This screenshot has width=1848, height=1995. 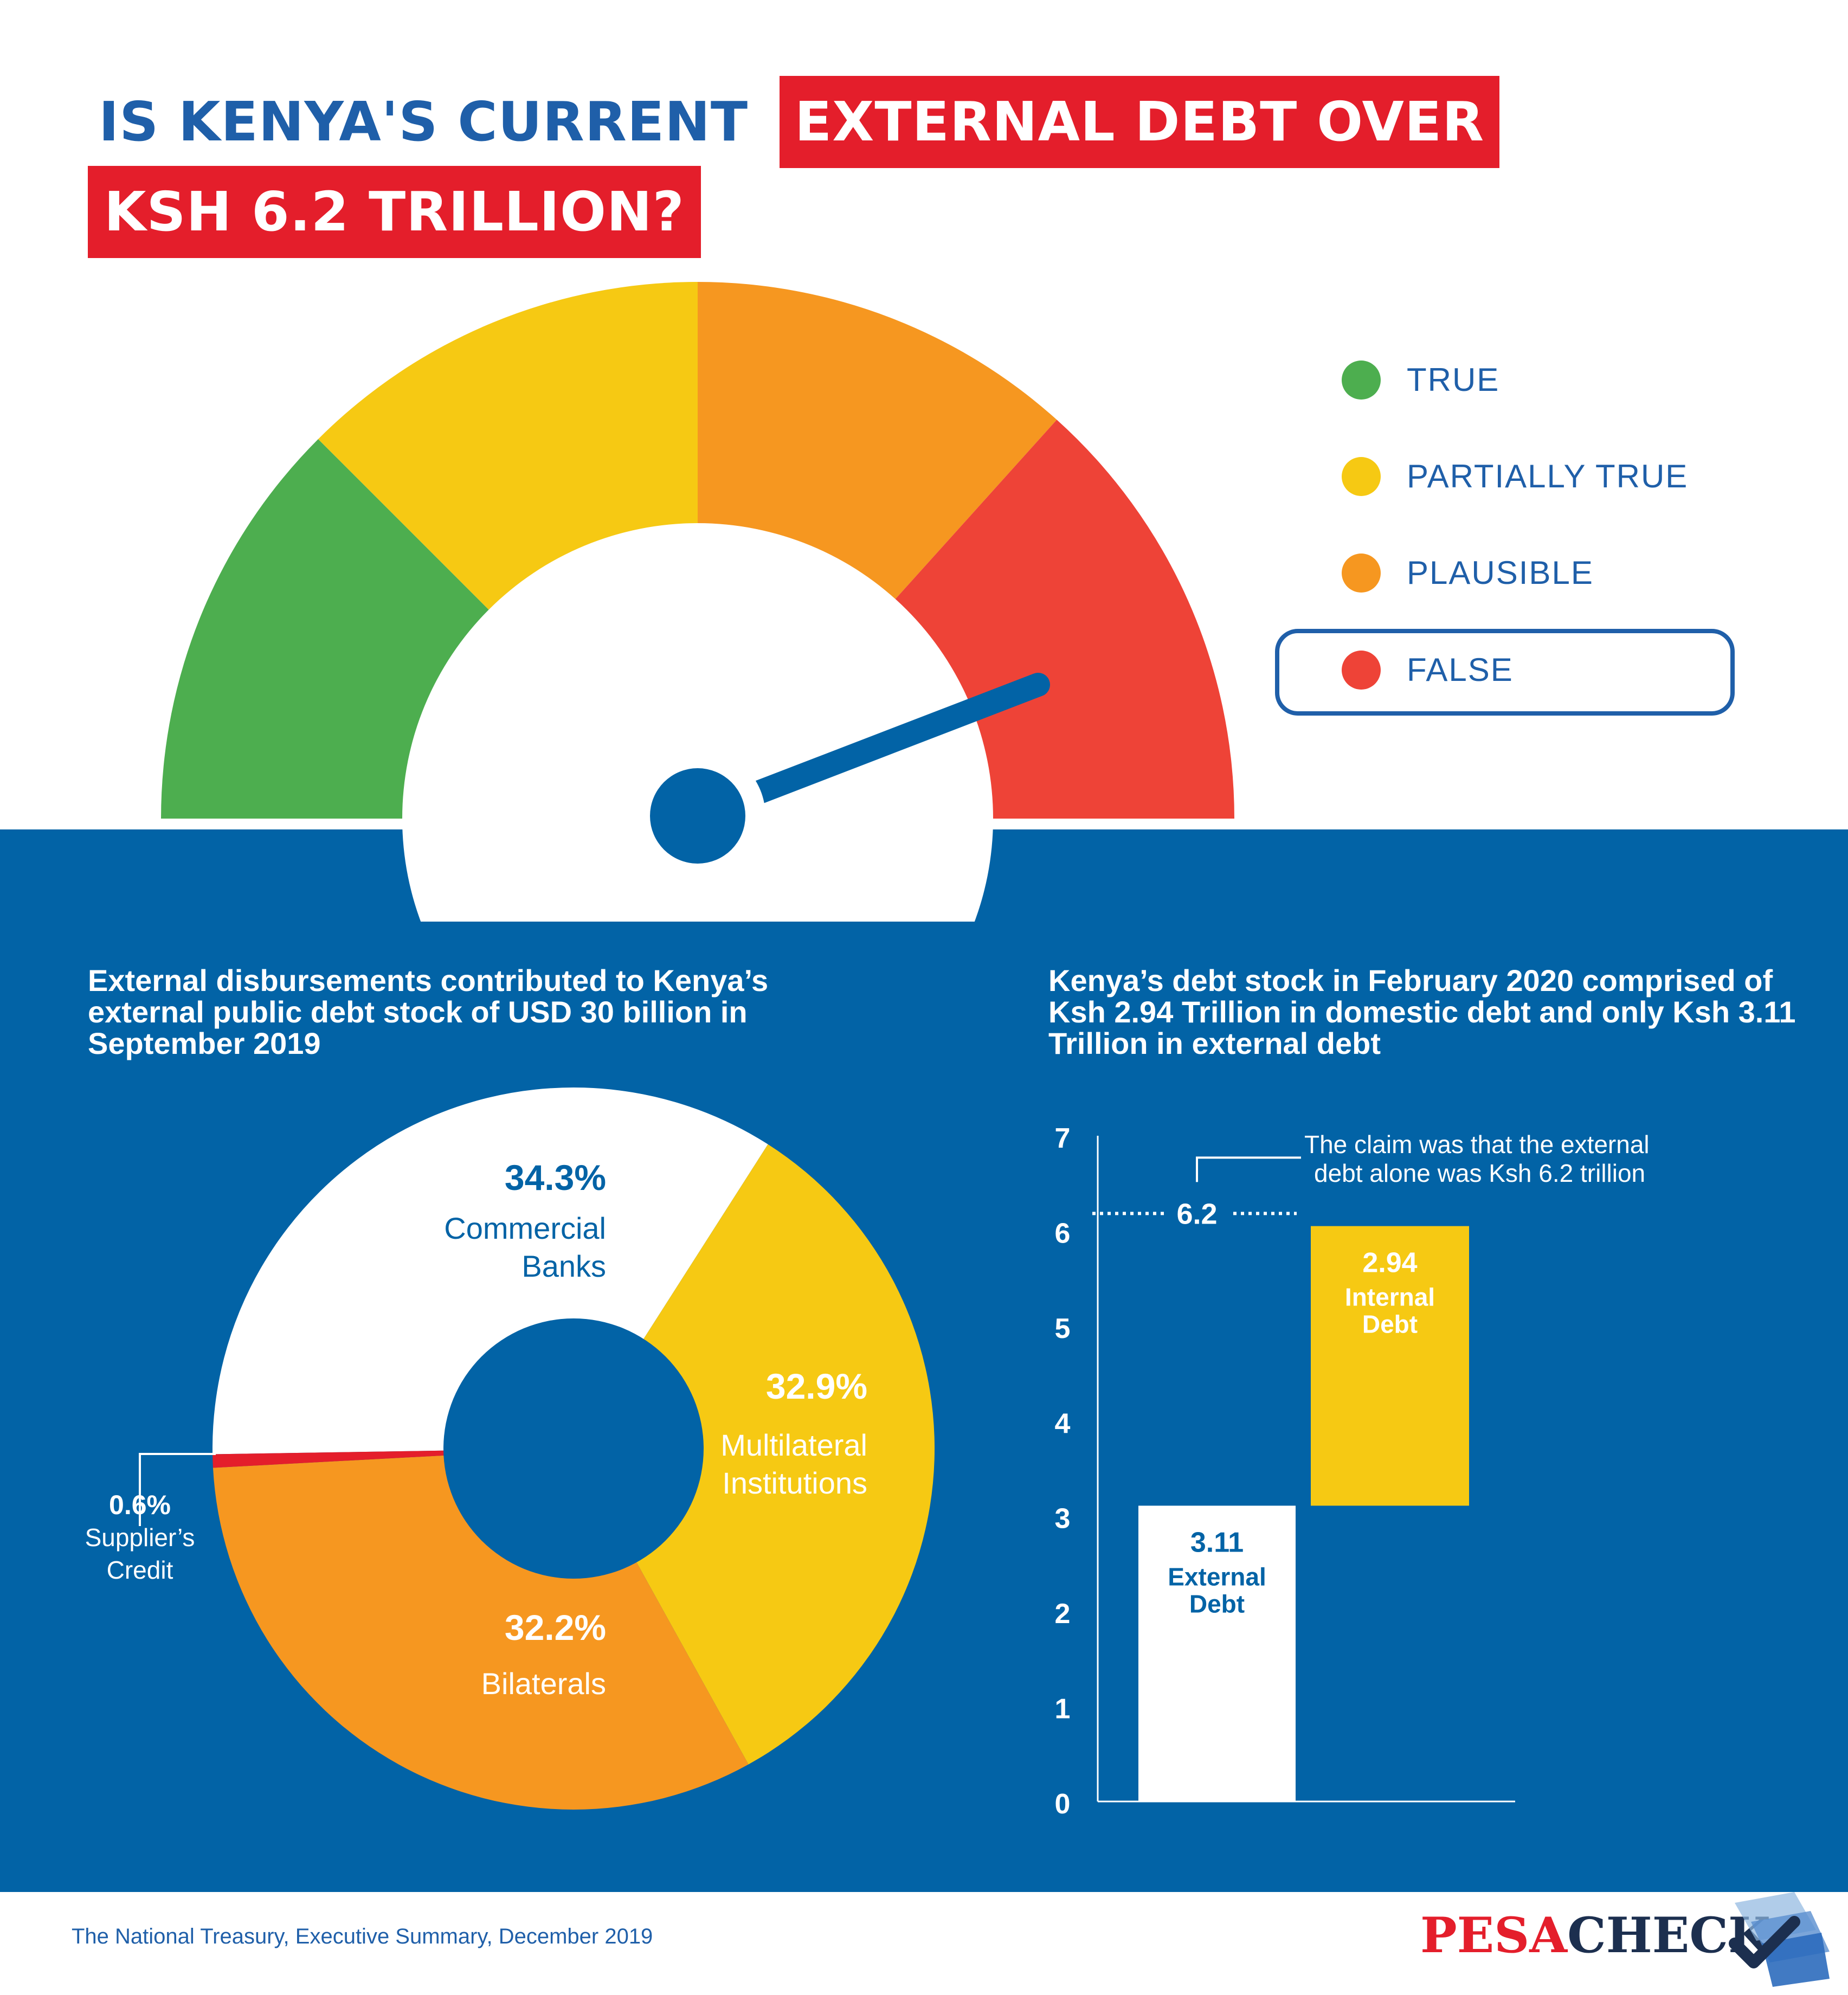 I want to click on bar-chart-y-axis: 0 1 2 3 4 5 6 7, so click(x=1063, y=1472).